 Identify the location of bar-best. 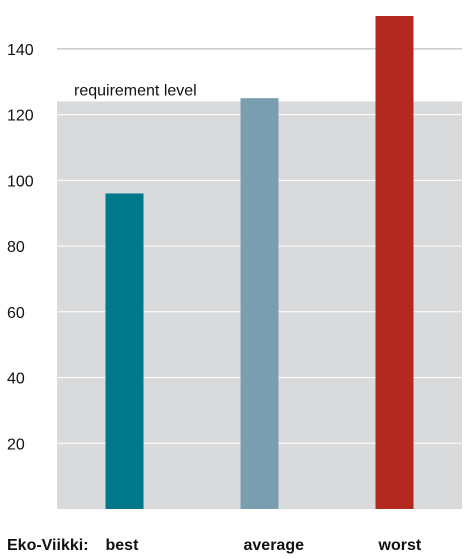
(124, 351).